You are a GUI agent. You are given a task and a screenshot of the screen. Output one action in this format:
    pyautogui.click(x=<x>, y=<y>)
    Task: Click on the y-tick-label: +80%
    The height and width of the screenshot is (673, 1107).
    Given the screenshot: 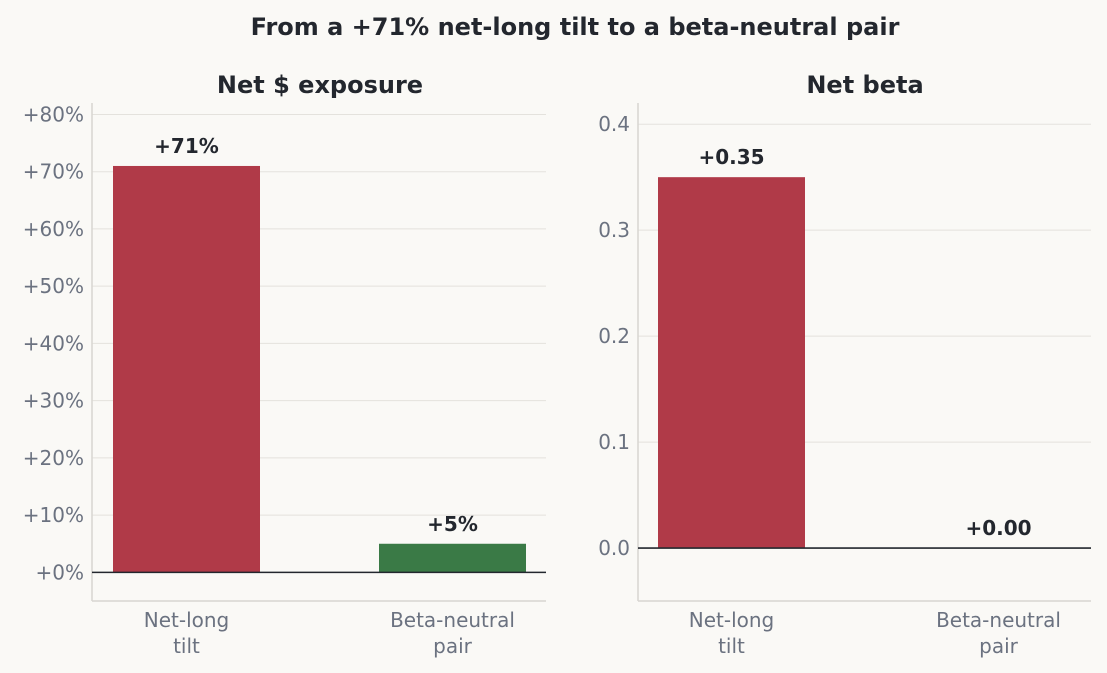 What is the action you would take?
    pyautogui.click(x=53, y=114)
    